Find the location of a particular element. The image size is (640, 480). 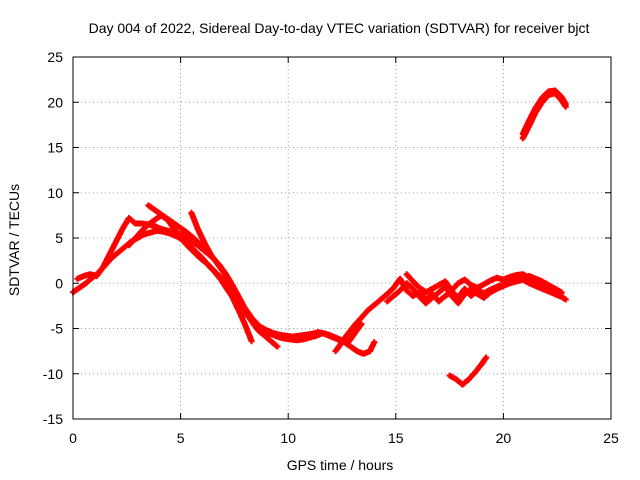

y-tick-label: -10 is located at coordinates (53, 374).